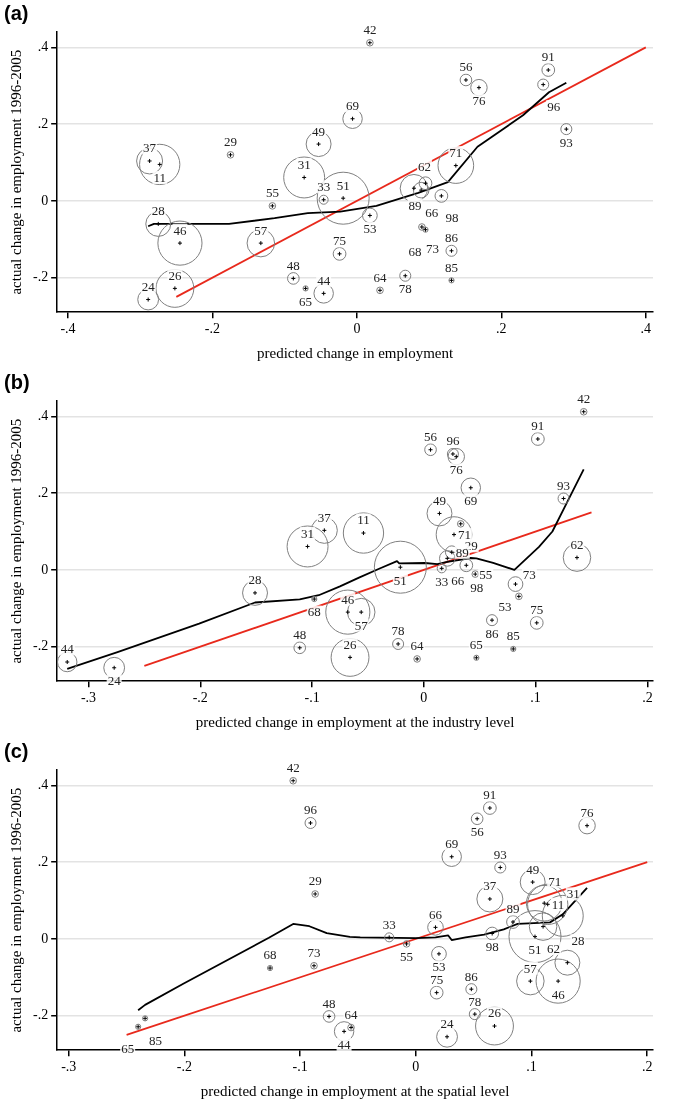  What do you see at coordinates (548, 57) in the screenshot?
I see `annotation: 91` at bounding box center [548, 57].